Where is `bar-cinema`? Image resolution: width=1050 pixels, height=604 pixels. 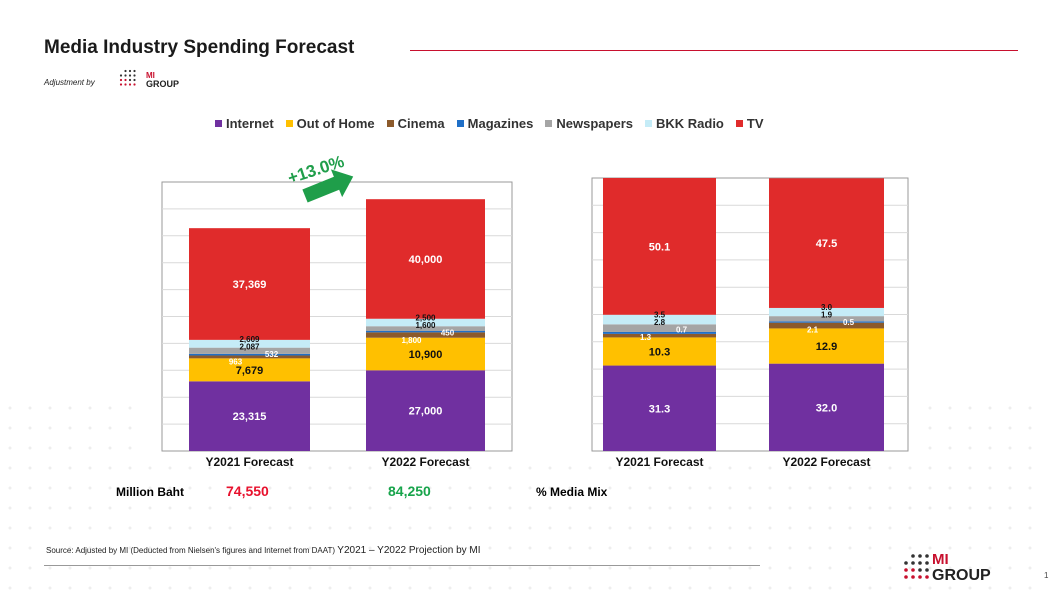
bar-cinema is located at coordinates (826, 325).